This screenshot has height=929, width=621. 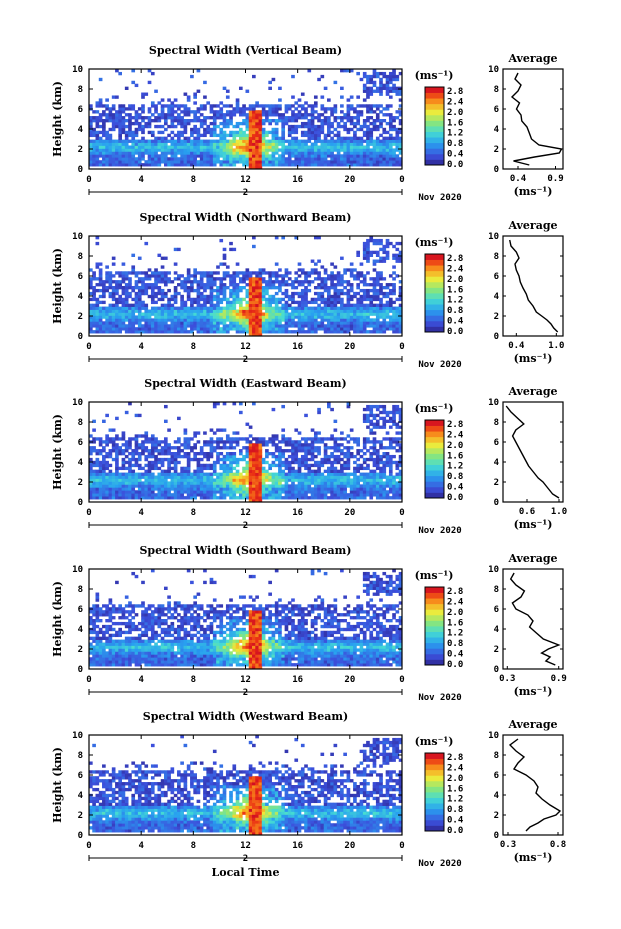 What do you see at coordinates (77, 70) in the screenshot?
I see `y-tick-label: 10` at bounding box center [77, 70].